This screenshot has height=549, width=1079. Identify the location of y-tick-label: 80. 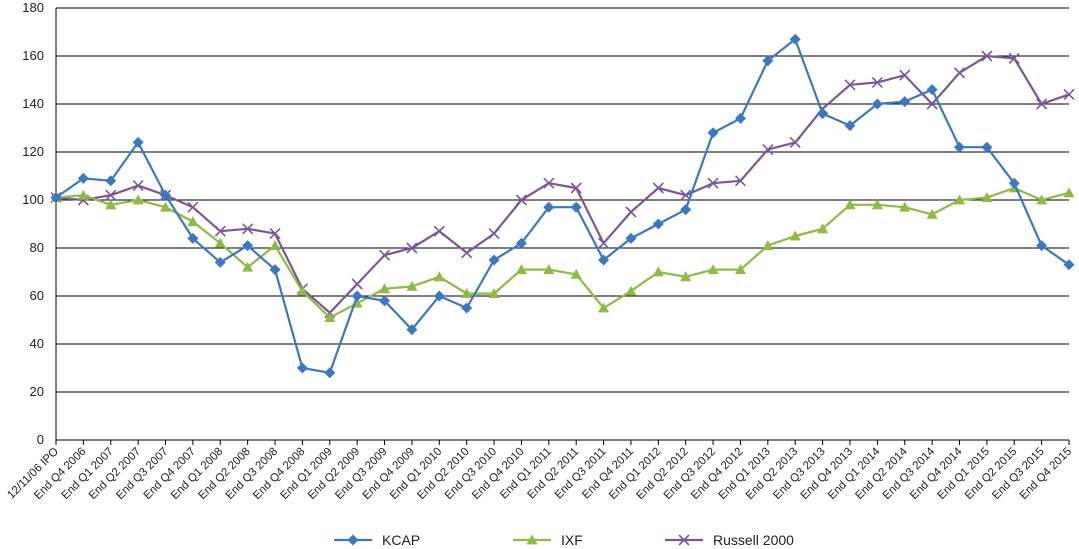
(37, 247).